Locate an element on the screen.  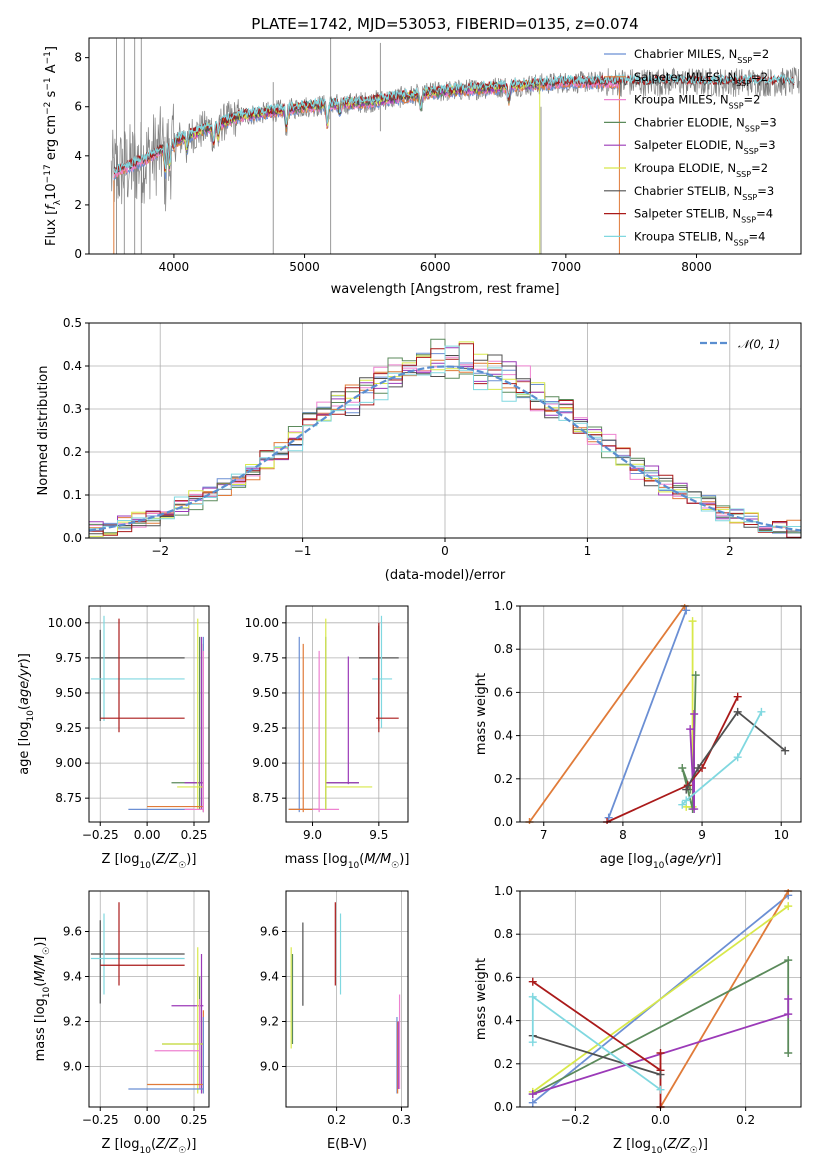
x-tick-label: 8000 is located at coordinates (696, 267).